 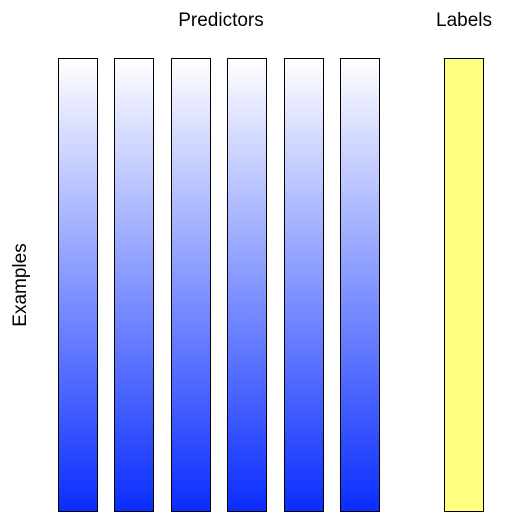 What do you see at coordinates (221, 20) in the screenshot?
I see `predictors-heading: Predictors` at bounding box center [221, 20].